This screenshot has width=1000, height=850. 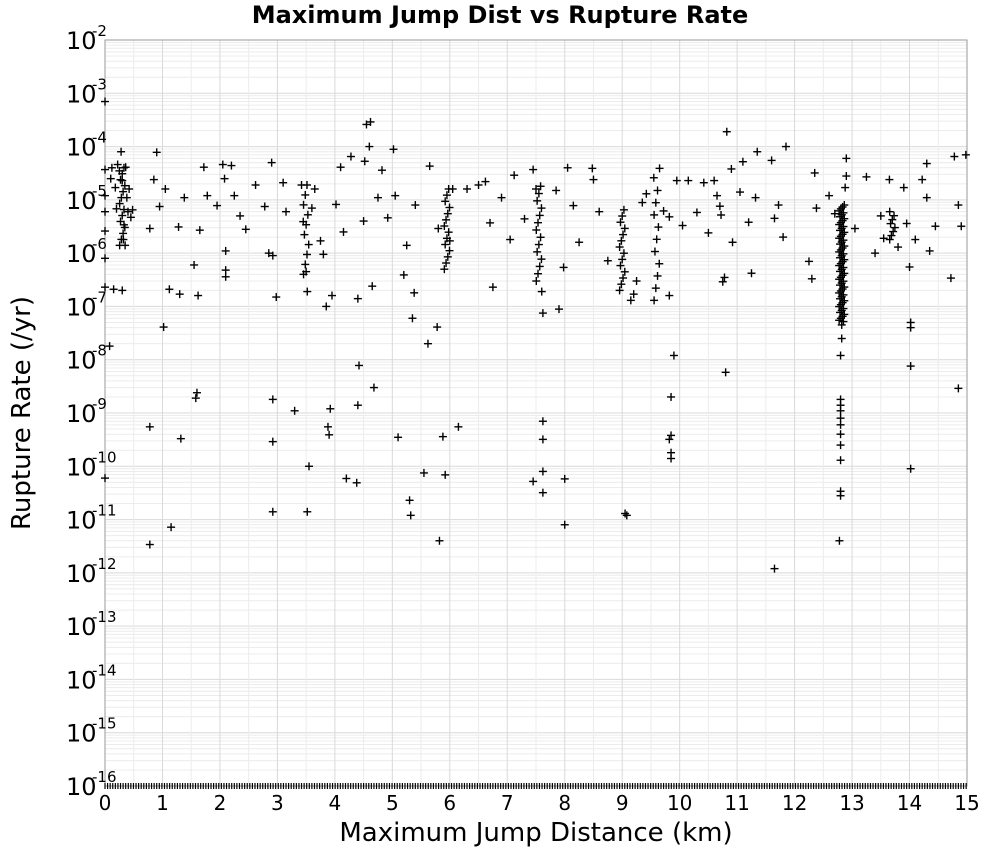 What do you see at coordinates (86, 198) in the screenshot?
I see `y-tick-label: 10-5` at bounding box center [86, 198].